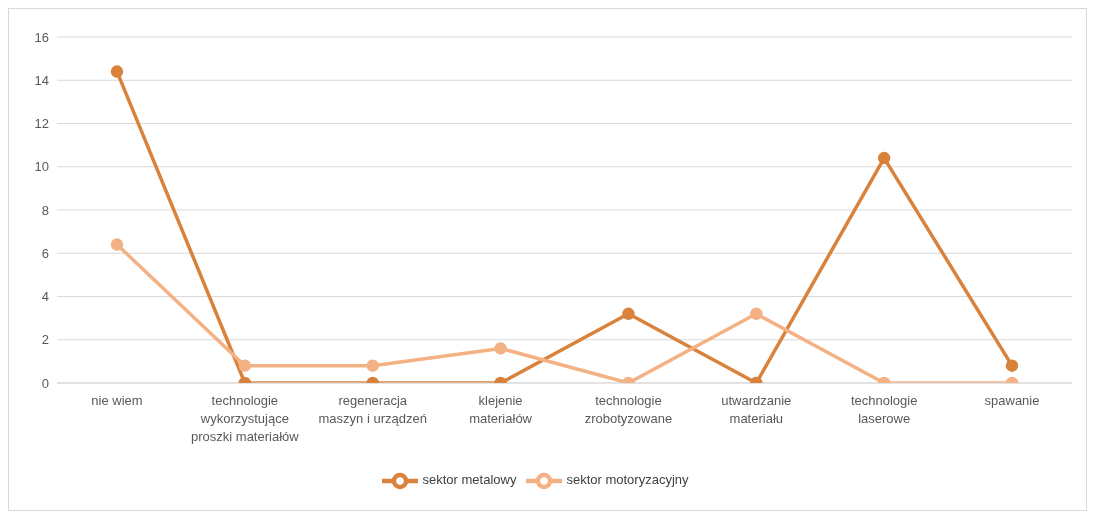 The image size is (1095, 519). What do you see at coordinates (372, 409) in the screenshot?
I see `x-tick-label: regeneracja maszyn i urządzeń` at bounding box center [372, 409].